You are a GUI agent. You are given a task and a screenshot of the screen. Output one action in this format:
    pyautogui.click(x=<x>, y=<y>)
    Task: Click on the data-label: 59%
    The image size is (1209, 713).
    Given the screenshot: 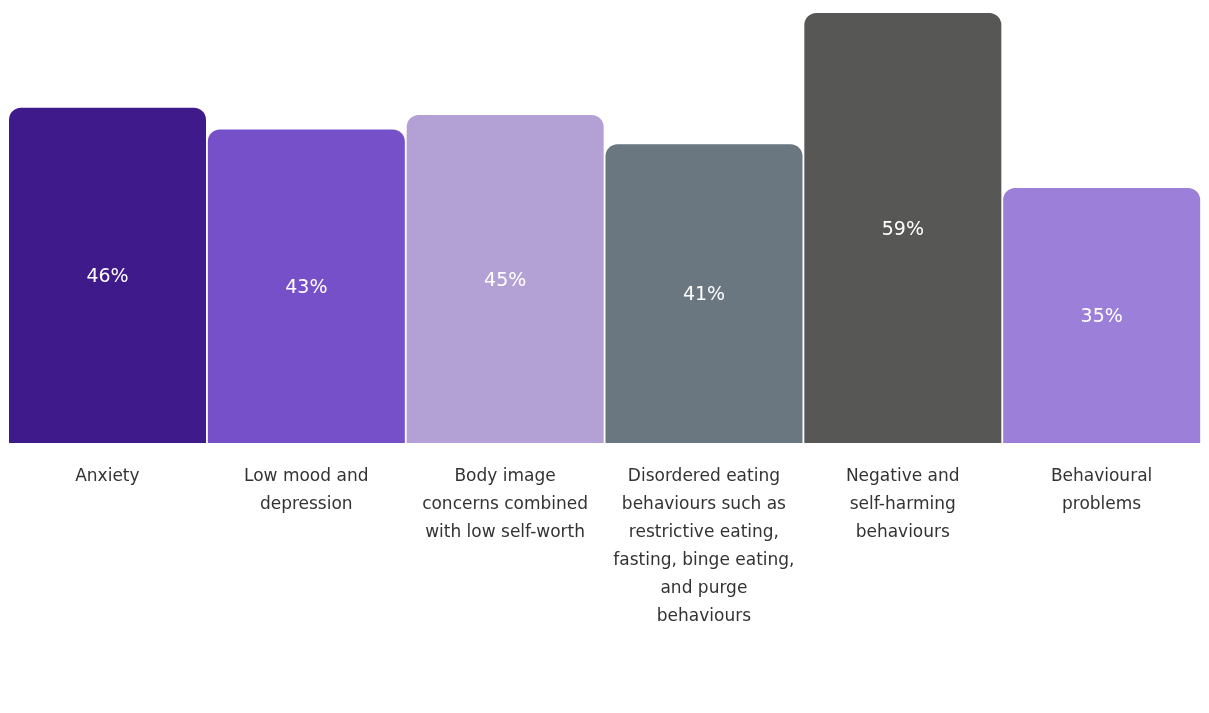 What is the action you would take?
    pyautogui.click(x=902, y=227)
    